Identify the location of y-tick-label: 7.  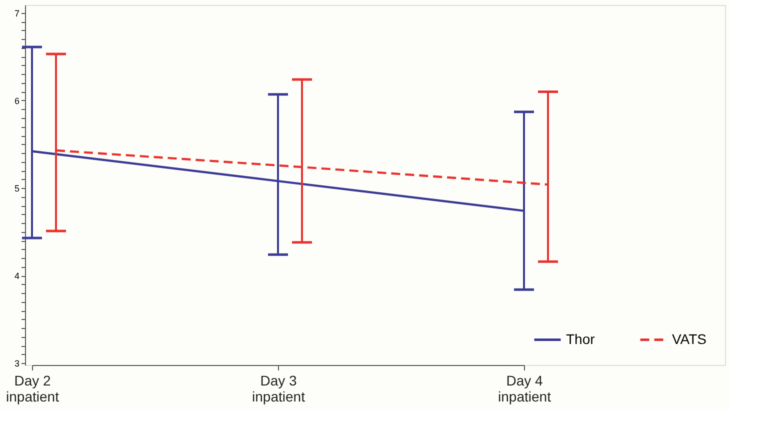
(17, 13).